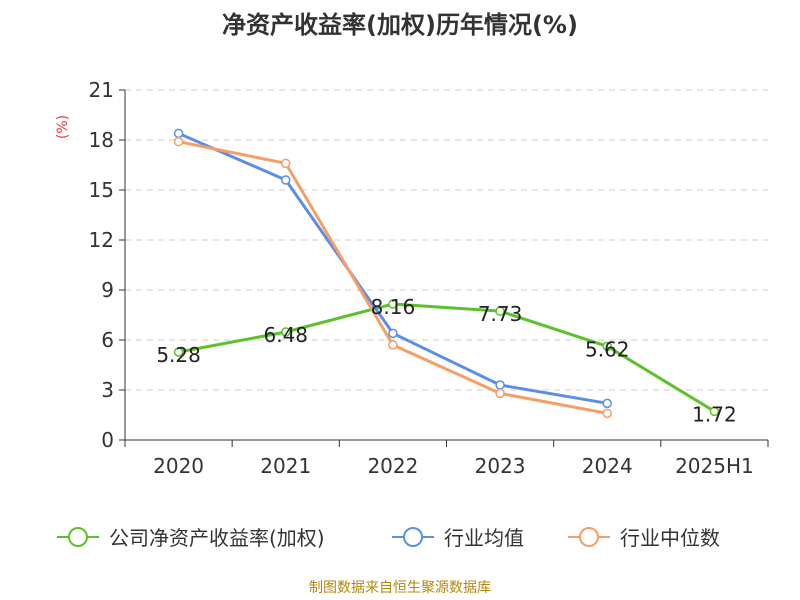 The height and width of the screenshot is (600, 800). I want to click on y-tick-label: 3, so click(107, 390).